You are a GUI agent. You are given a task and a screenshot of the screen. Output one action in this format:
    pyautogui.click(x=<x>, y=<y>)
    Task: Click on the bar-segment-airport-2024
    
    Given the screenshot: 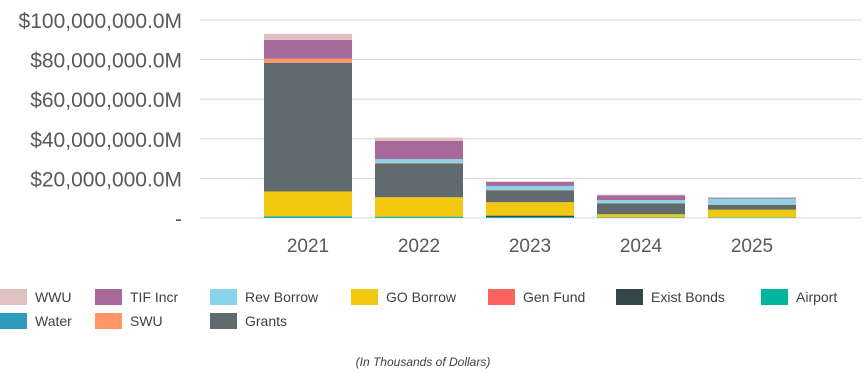 What is the action you would take?
    pyautogui.click(x=641, y=217)
    